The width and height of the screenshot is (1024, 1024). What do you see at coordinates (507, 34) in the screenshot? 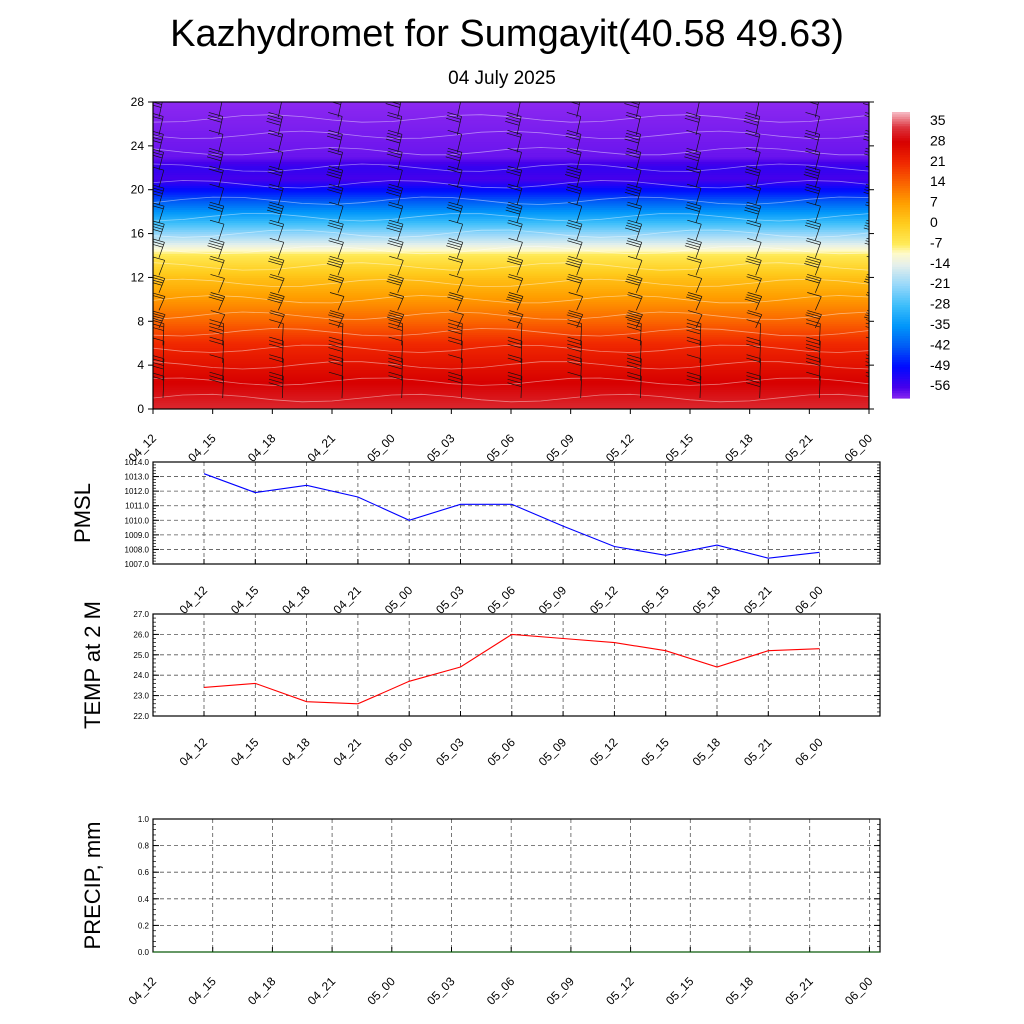
I see `figure-title: Kazhydromet for Sumgayit(40.58 49.63)` at bounding box center [507, 34].